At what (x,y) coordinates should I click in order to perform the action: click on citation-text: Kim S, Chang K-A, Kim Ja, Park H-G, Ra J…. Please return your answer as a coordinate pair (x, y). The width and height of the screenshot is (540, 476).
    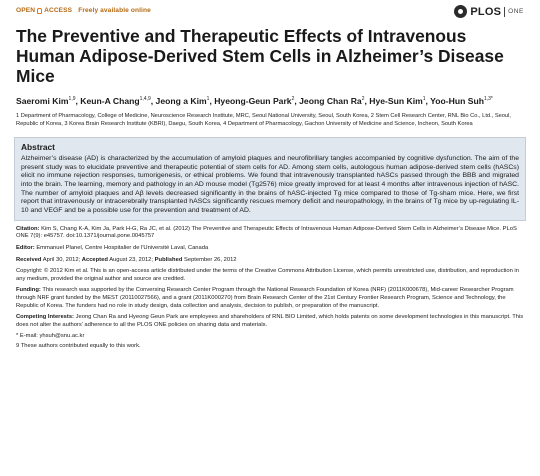
    Looking at the image, I should click on (266, 232).